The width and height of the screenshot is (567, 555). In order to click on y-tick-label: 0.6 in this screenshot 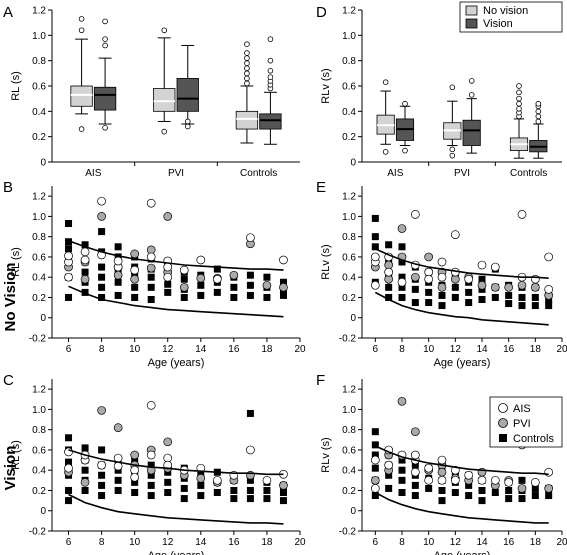, I will do `click(39, 257)`.